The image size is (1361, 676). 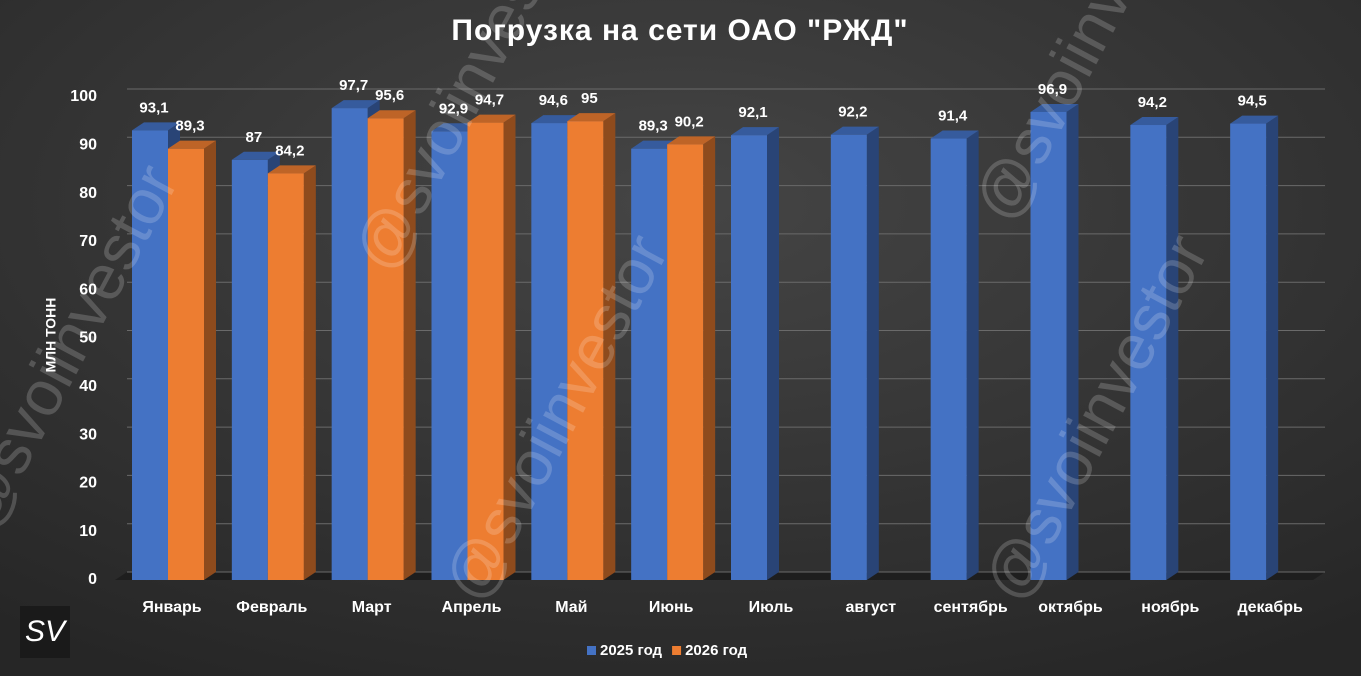 What do you see at coordinates (88, 145) in the screenshot?
I see `y-tick-label: 90` at bounding box center [88, 145].